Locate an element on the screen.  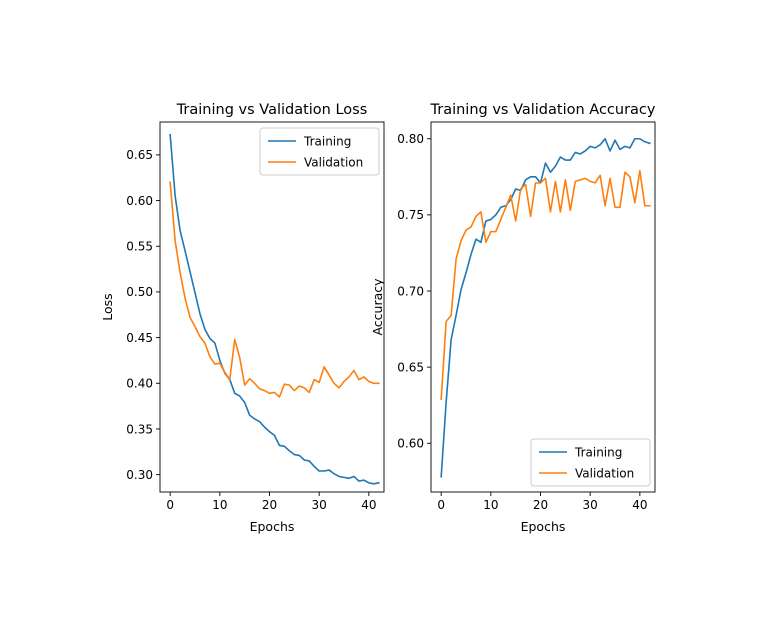
y-tick-label: 0.30 is located at coordinates (139, 475).